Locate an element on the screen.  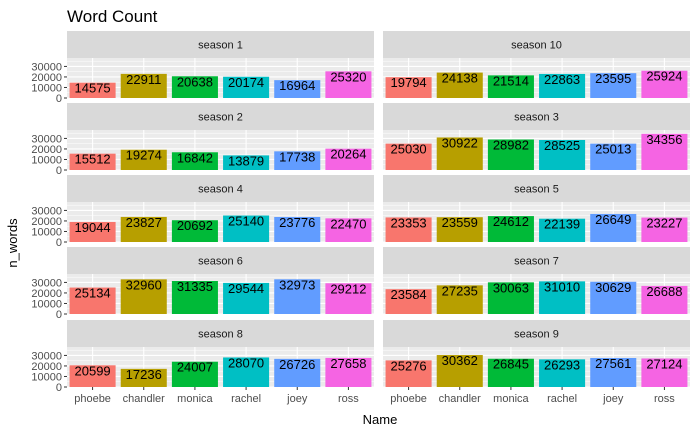
bar-value-label: 28982 is located at coordinates (511, 144).